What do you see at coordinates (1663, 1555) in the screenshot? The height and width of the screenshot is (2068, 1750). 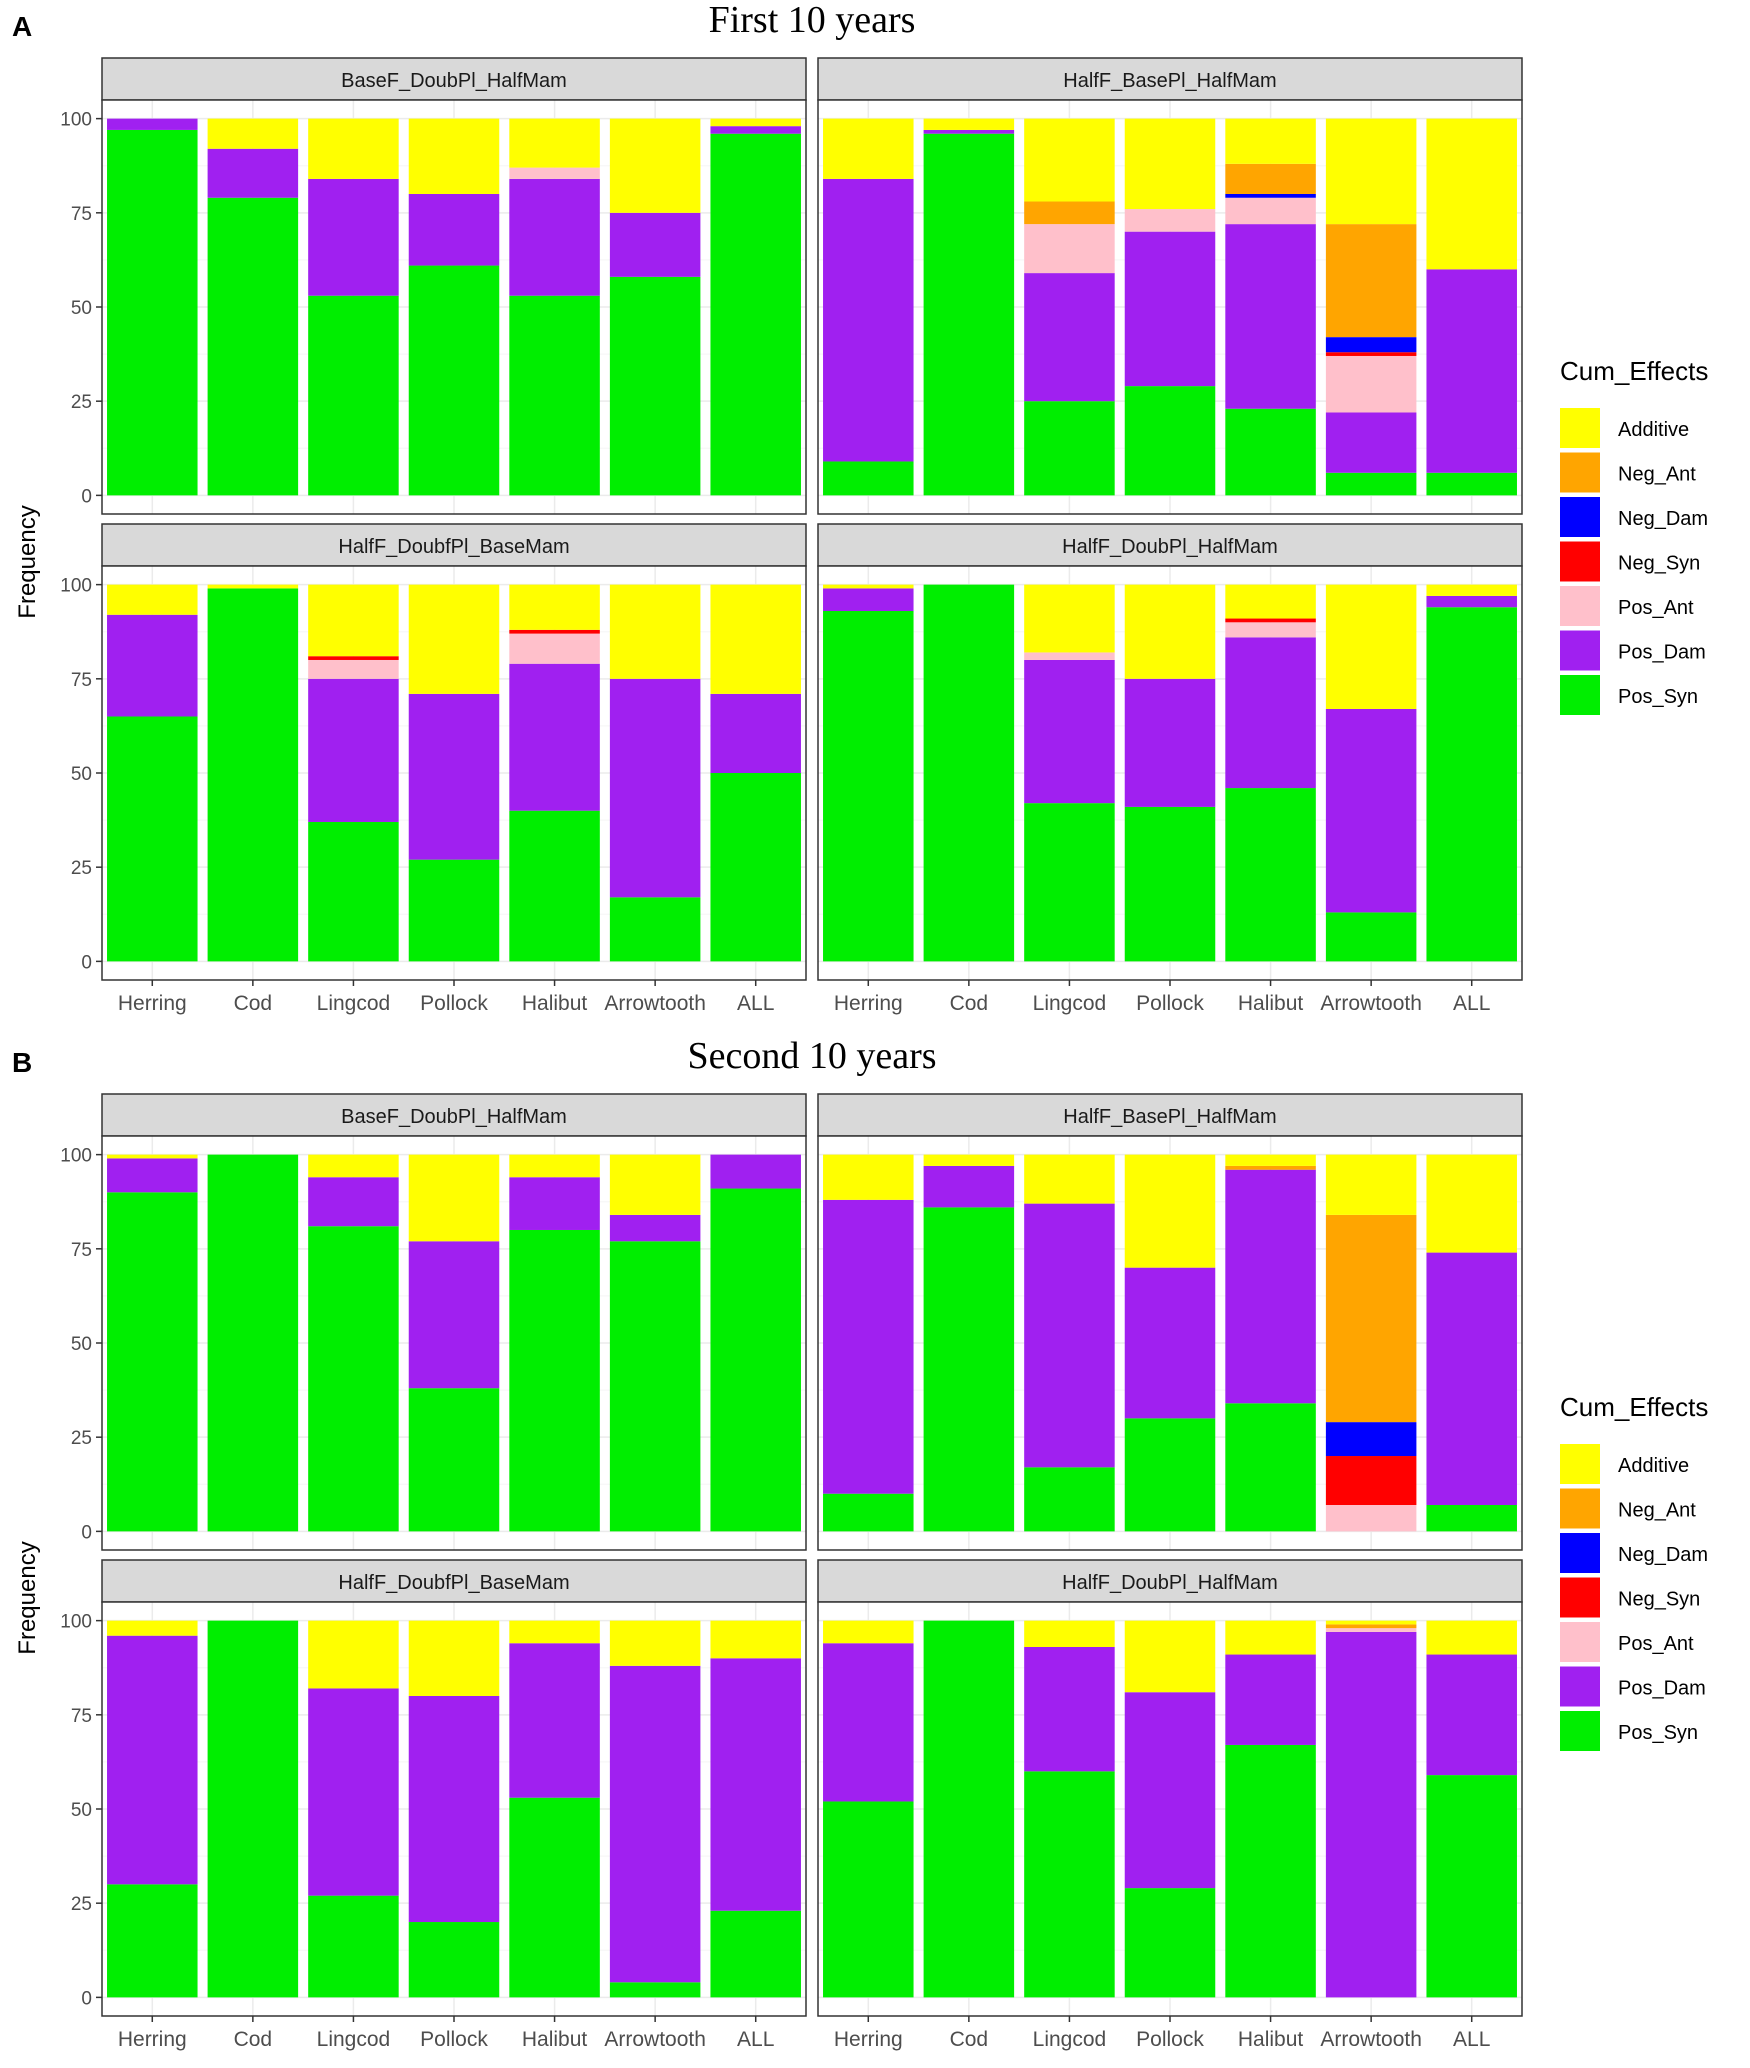 I see `legend-label-neg-dam: Neg_Dam` at bounding box center [1663, 1555].